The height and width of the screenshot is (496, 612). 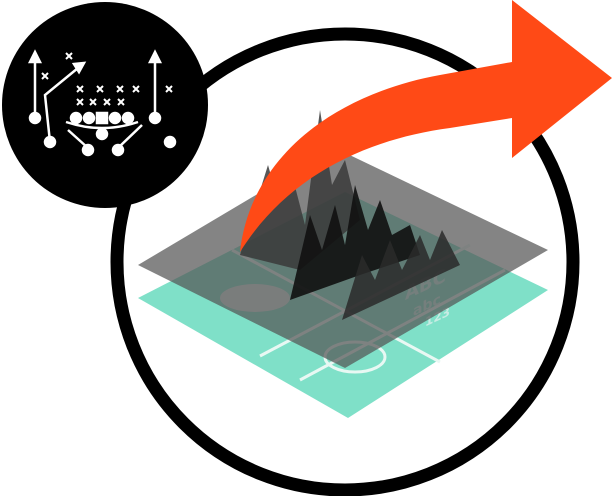 I want to click on line-arc, so click(x=102, y=125).